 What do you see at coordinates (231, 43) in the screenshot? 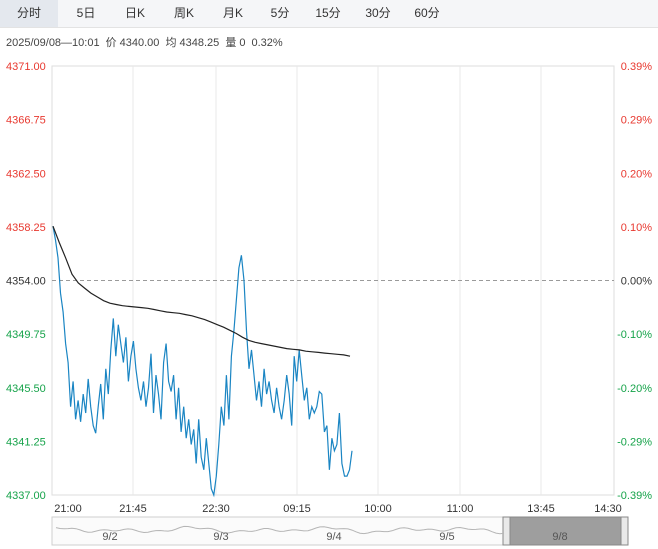
I see `volume-label: 量` at bounding box center [231, 43].